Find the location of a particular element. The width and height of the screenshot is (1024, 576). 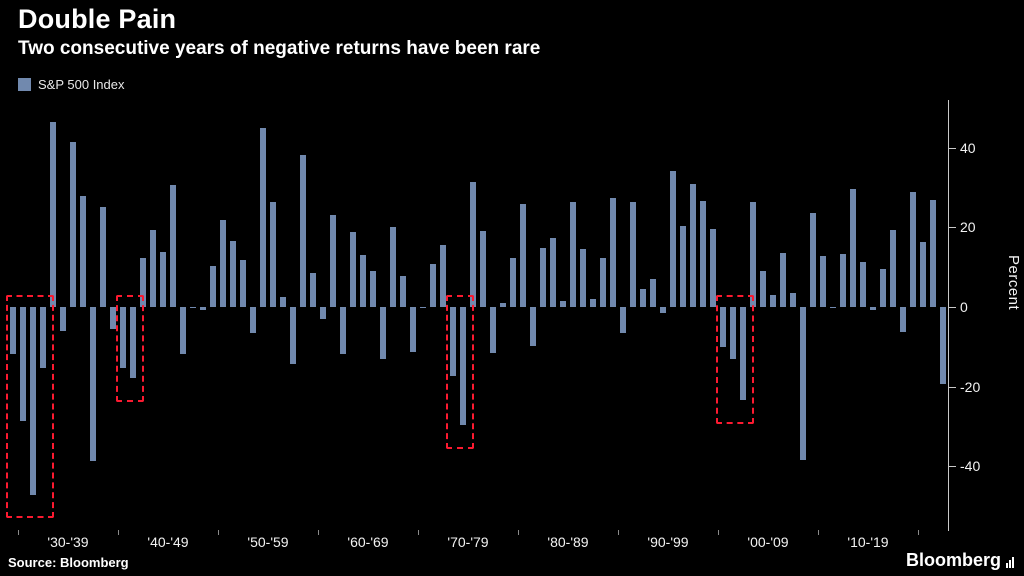

x-axis-tick-label: '00-'09 is located at coordinates (768, 542).